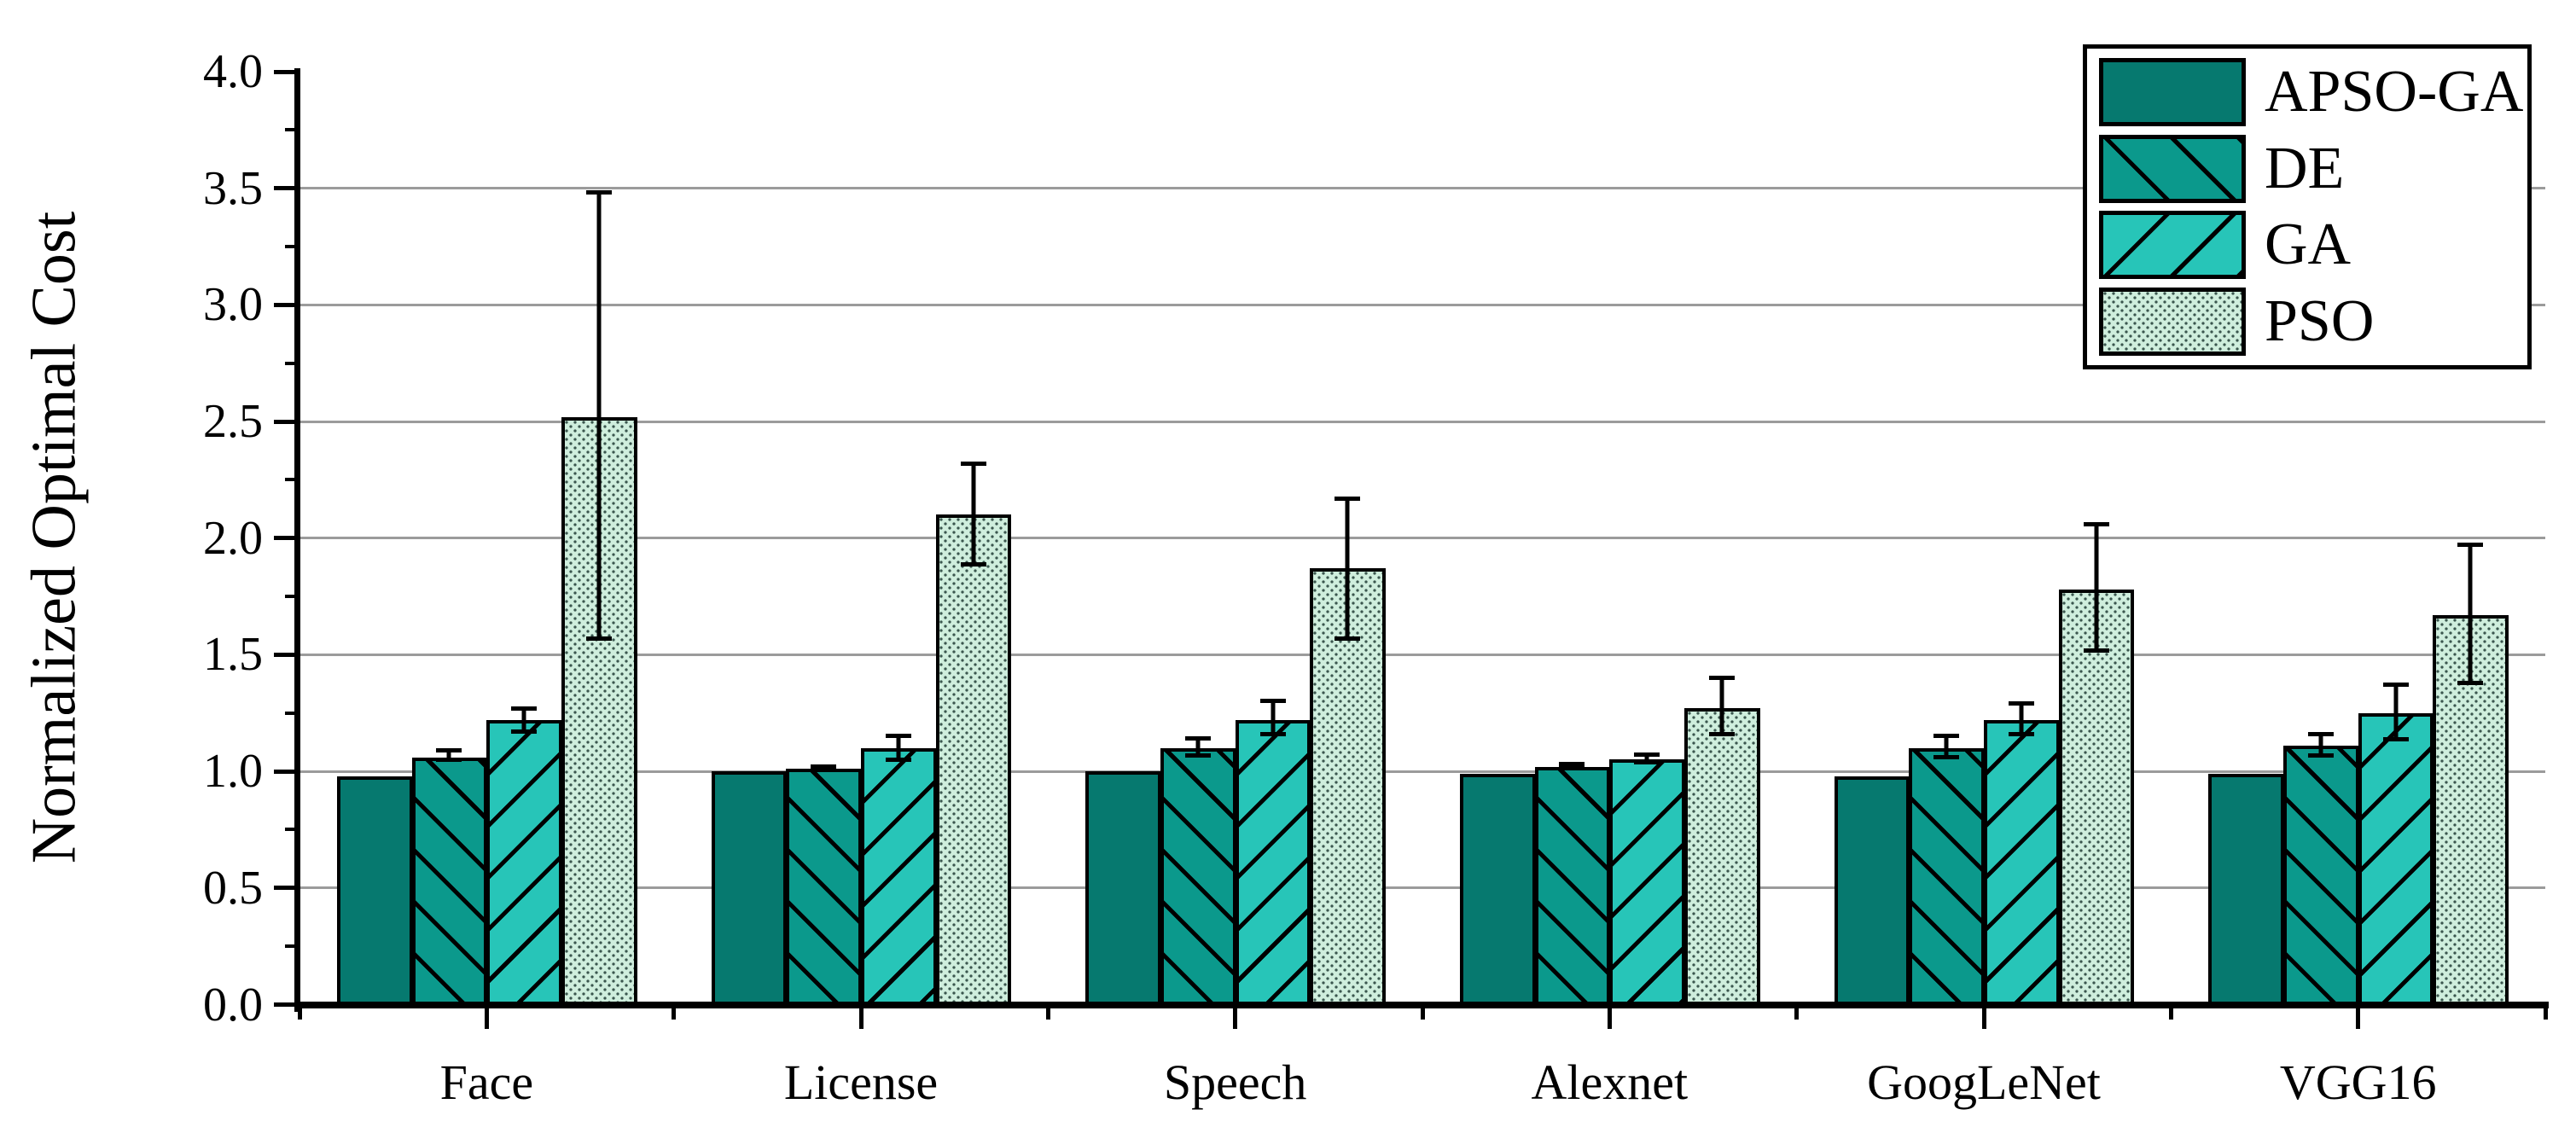 This screenshot has width=2576, height=1133. Describe the element at coordinates (1721, 706) in the screenshot. I see `error-bar-pso-alexnet` at that location.